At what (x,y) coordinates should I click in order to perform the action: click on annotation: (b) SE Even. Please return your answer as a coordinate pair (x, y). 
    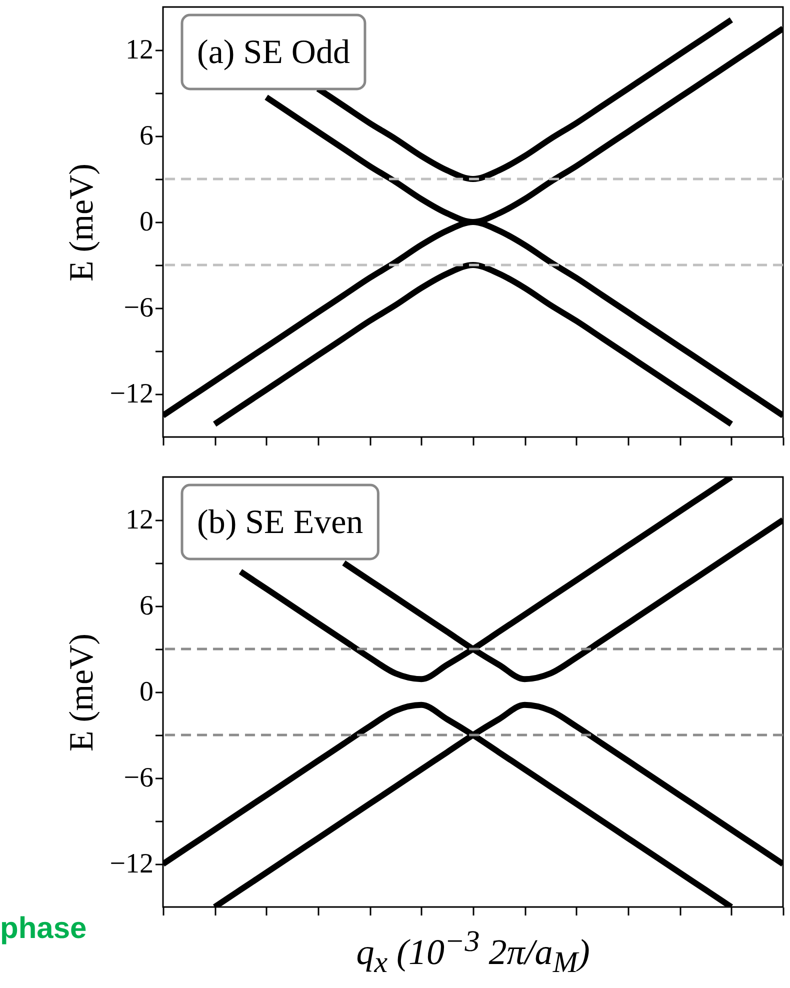
    Looking at the image, I should click on (280, 522).